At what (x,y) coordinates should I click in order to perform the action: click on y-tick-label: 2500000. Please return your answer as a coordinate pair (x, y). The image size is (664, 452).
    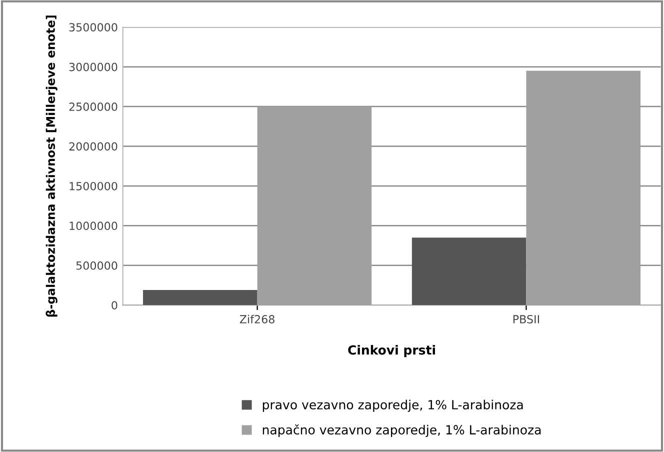
    Looking at the image, I should click on (93, 106).